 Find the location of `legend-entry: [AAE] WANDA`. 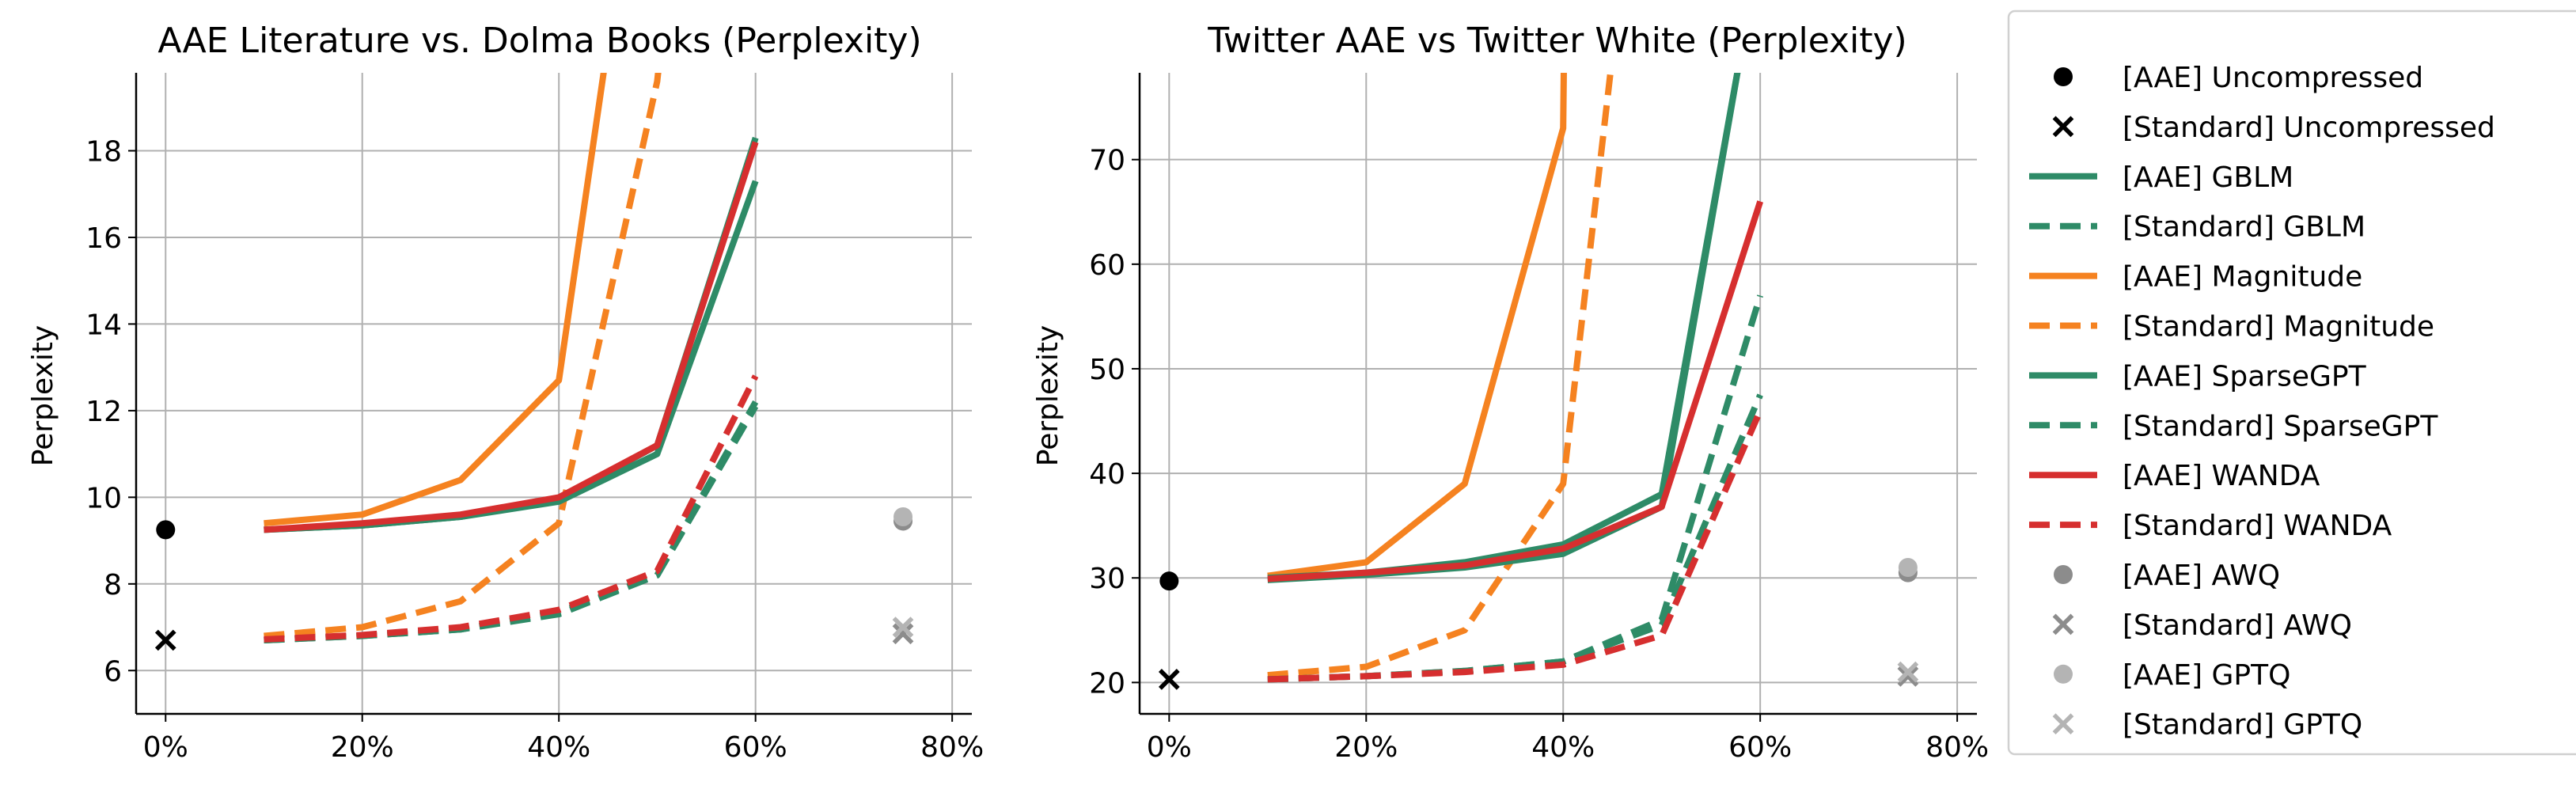

legend-entry: [AAE] WANDA is located at coordinates (2174, 476).